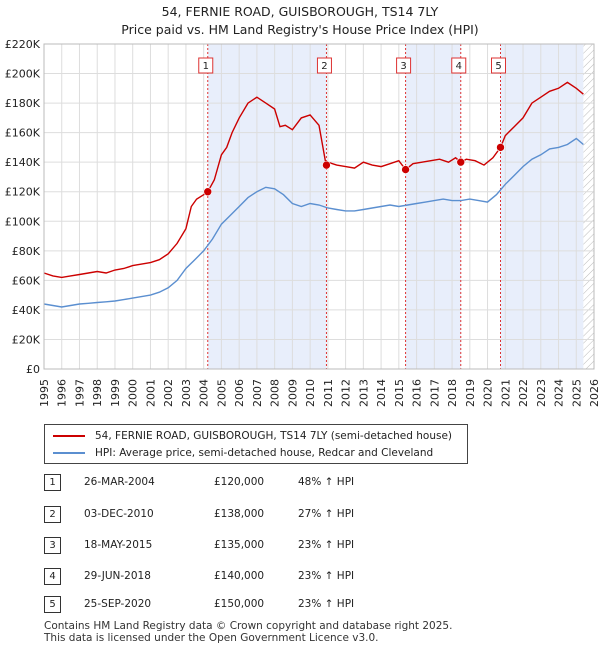 The image size is (600, 650). What do you see at coordinates (186, 393) in the screenshot?
I see `x-tick-label: 2003` at bounding box center [186, 393].